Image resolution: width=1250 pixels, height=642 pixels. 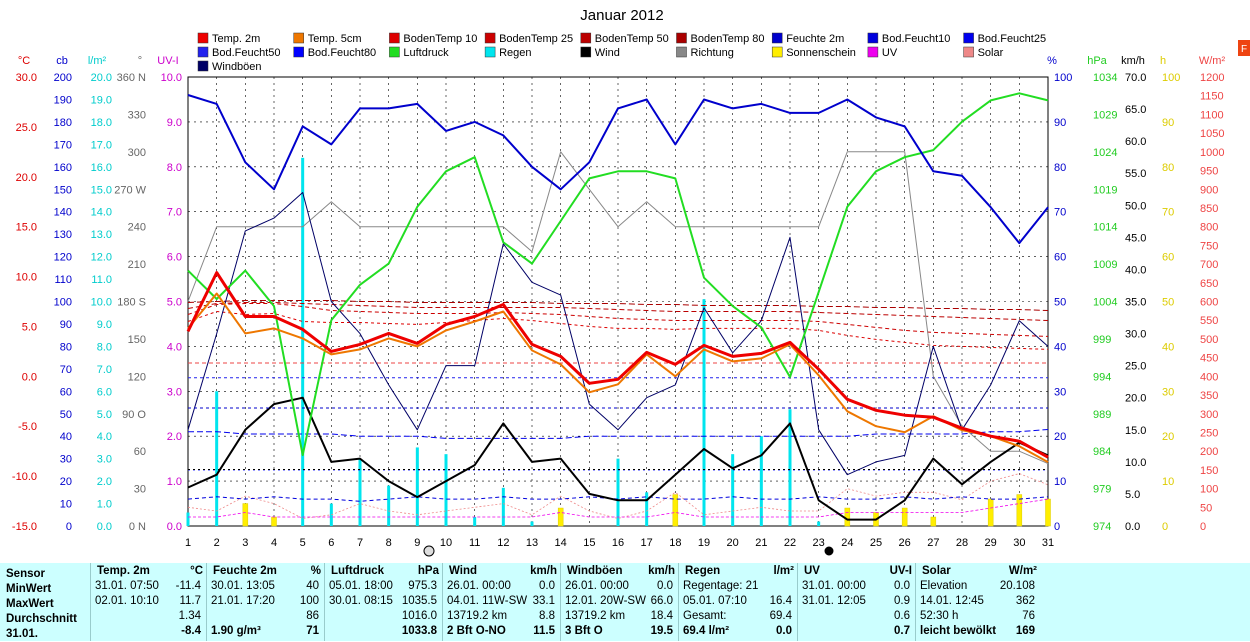 What do you see at coordinates (104, 392) in the screenshot?
I see `axis-tick-rain: 6.0` at bounding box center [104, 392].